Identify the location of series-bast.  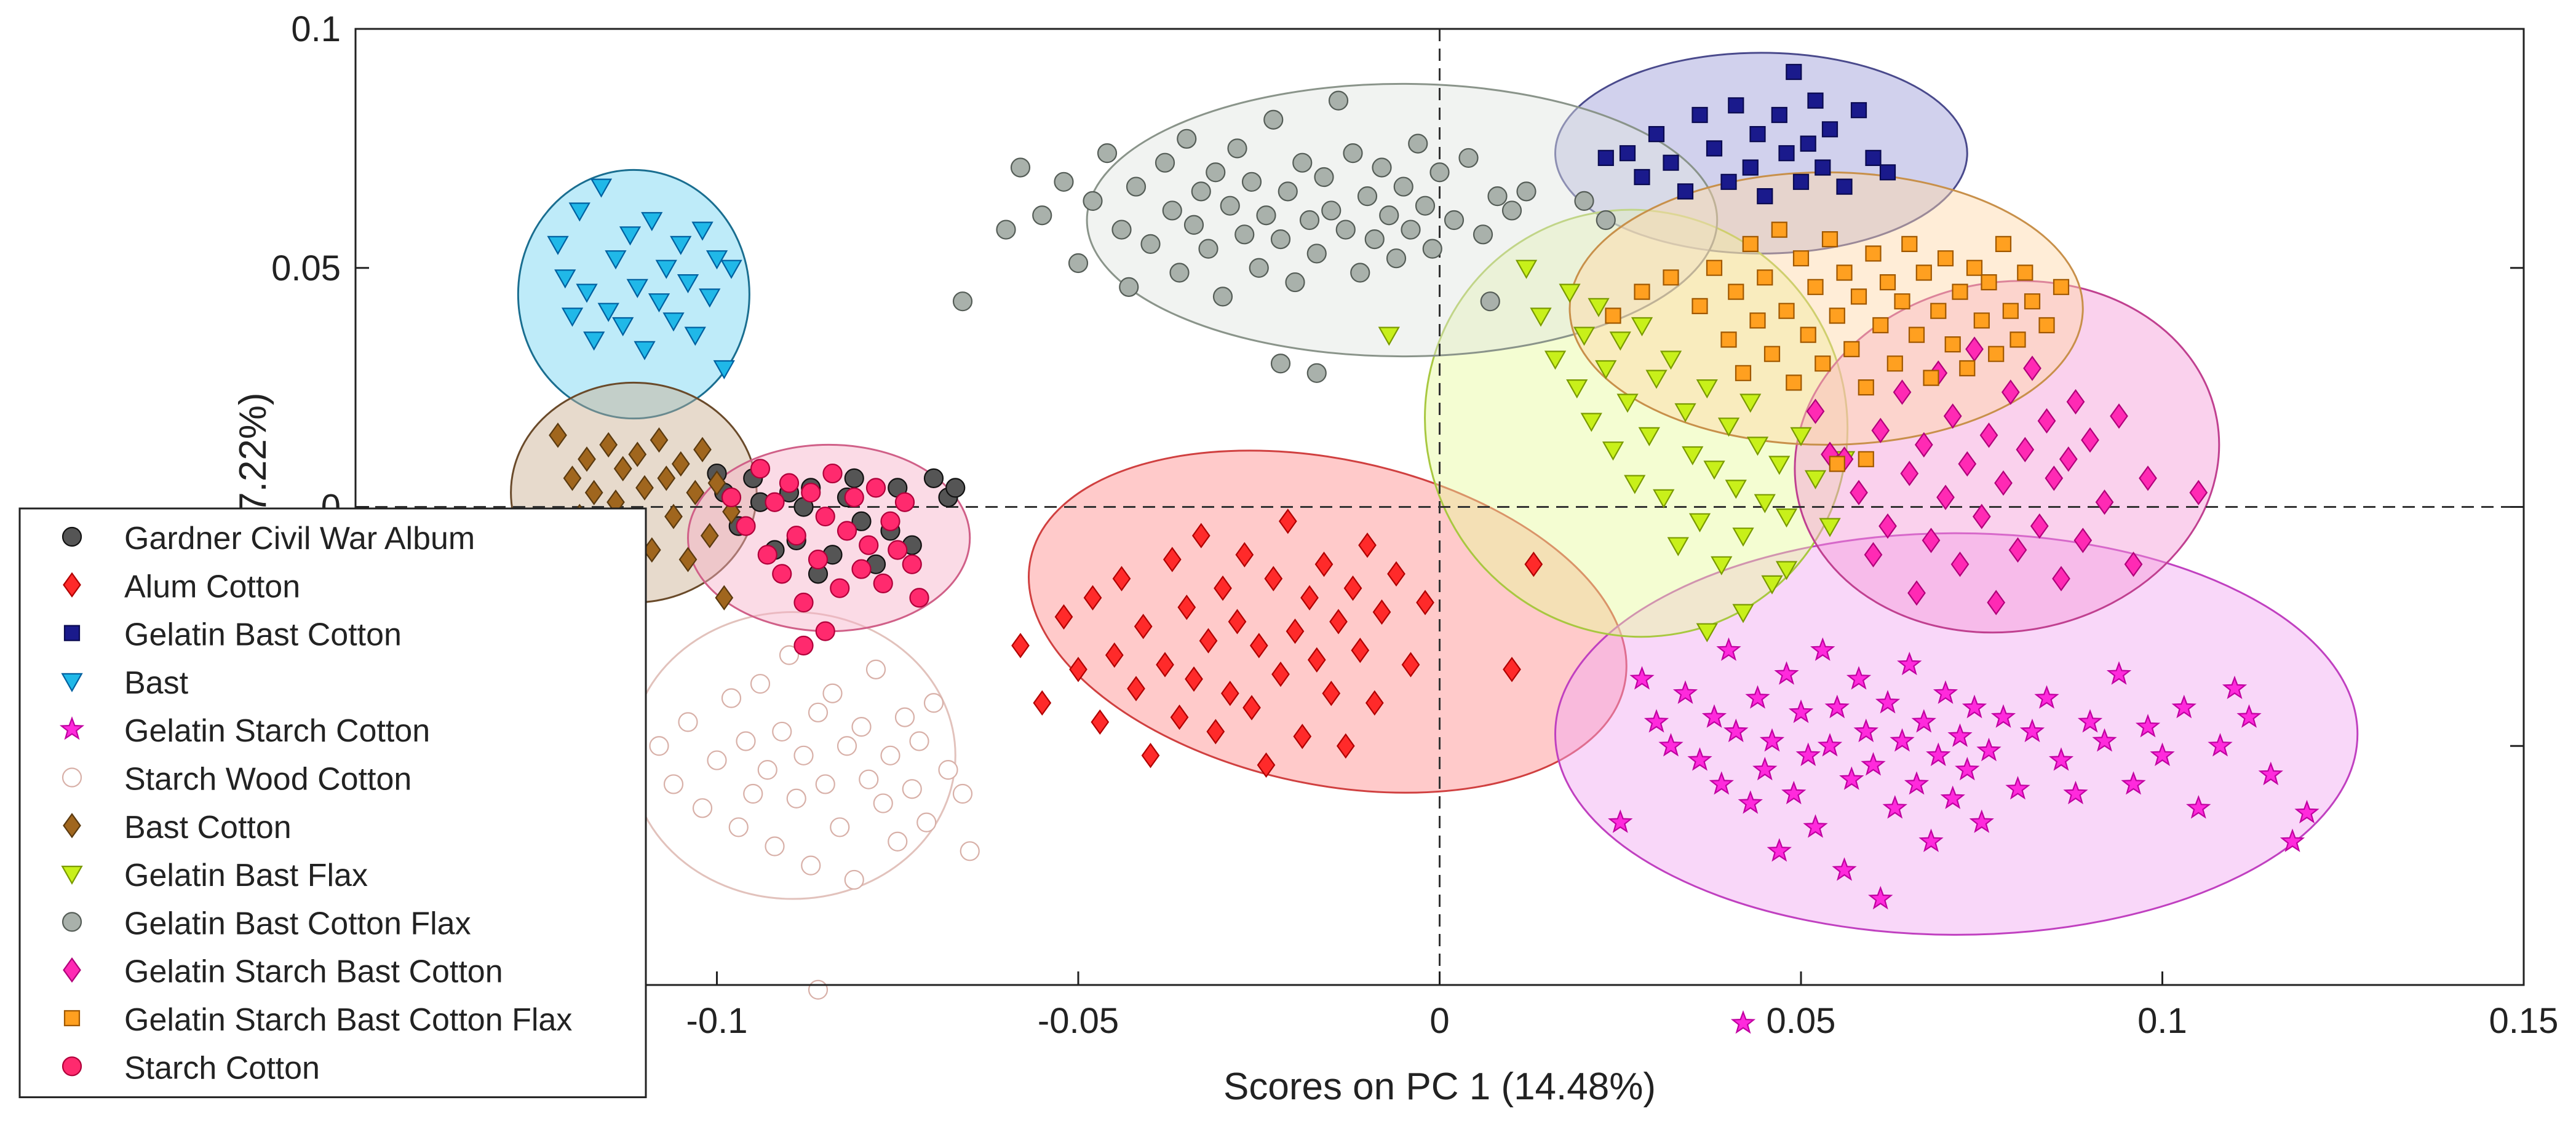
(644, 279).